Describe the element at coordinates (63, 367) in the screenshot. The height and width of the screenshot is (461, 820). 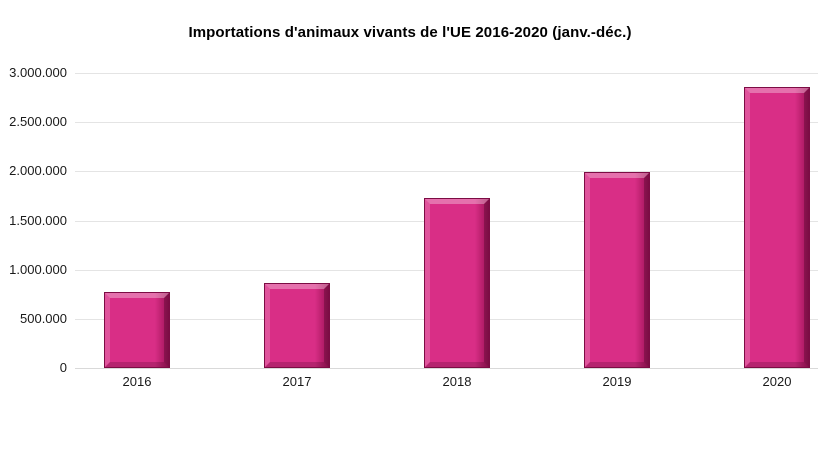
I see `y-tick-label: 0` at that location.